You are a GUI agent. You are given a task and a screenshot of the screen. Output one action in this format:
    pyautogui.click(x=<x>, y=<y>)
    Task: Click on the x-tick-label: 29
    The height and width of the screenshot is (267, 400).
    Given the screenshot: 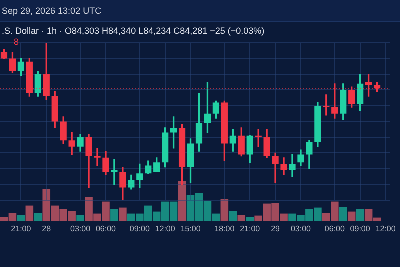 What is the action you would take?
    pyautogui.click(x=276, y=229)
    